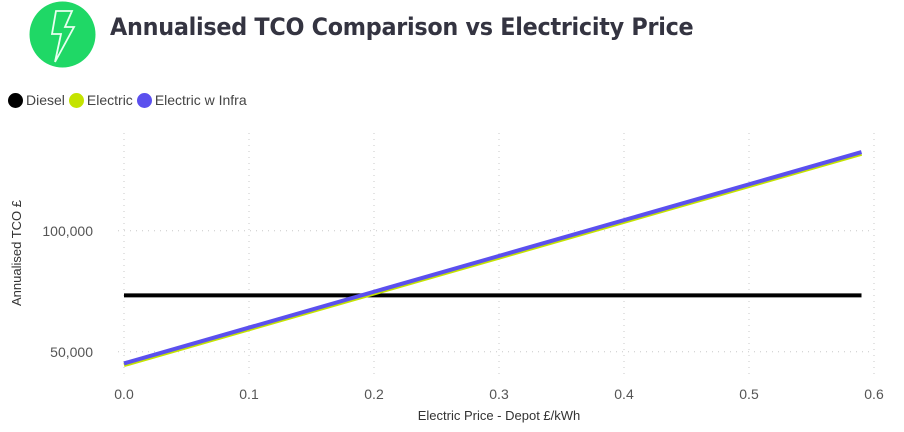 The image size is (904, 432). I want to click on legend-dot-electric-w-infra, so click(144, 100).